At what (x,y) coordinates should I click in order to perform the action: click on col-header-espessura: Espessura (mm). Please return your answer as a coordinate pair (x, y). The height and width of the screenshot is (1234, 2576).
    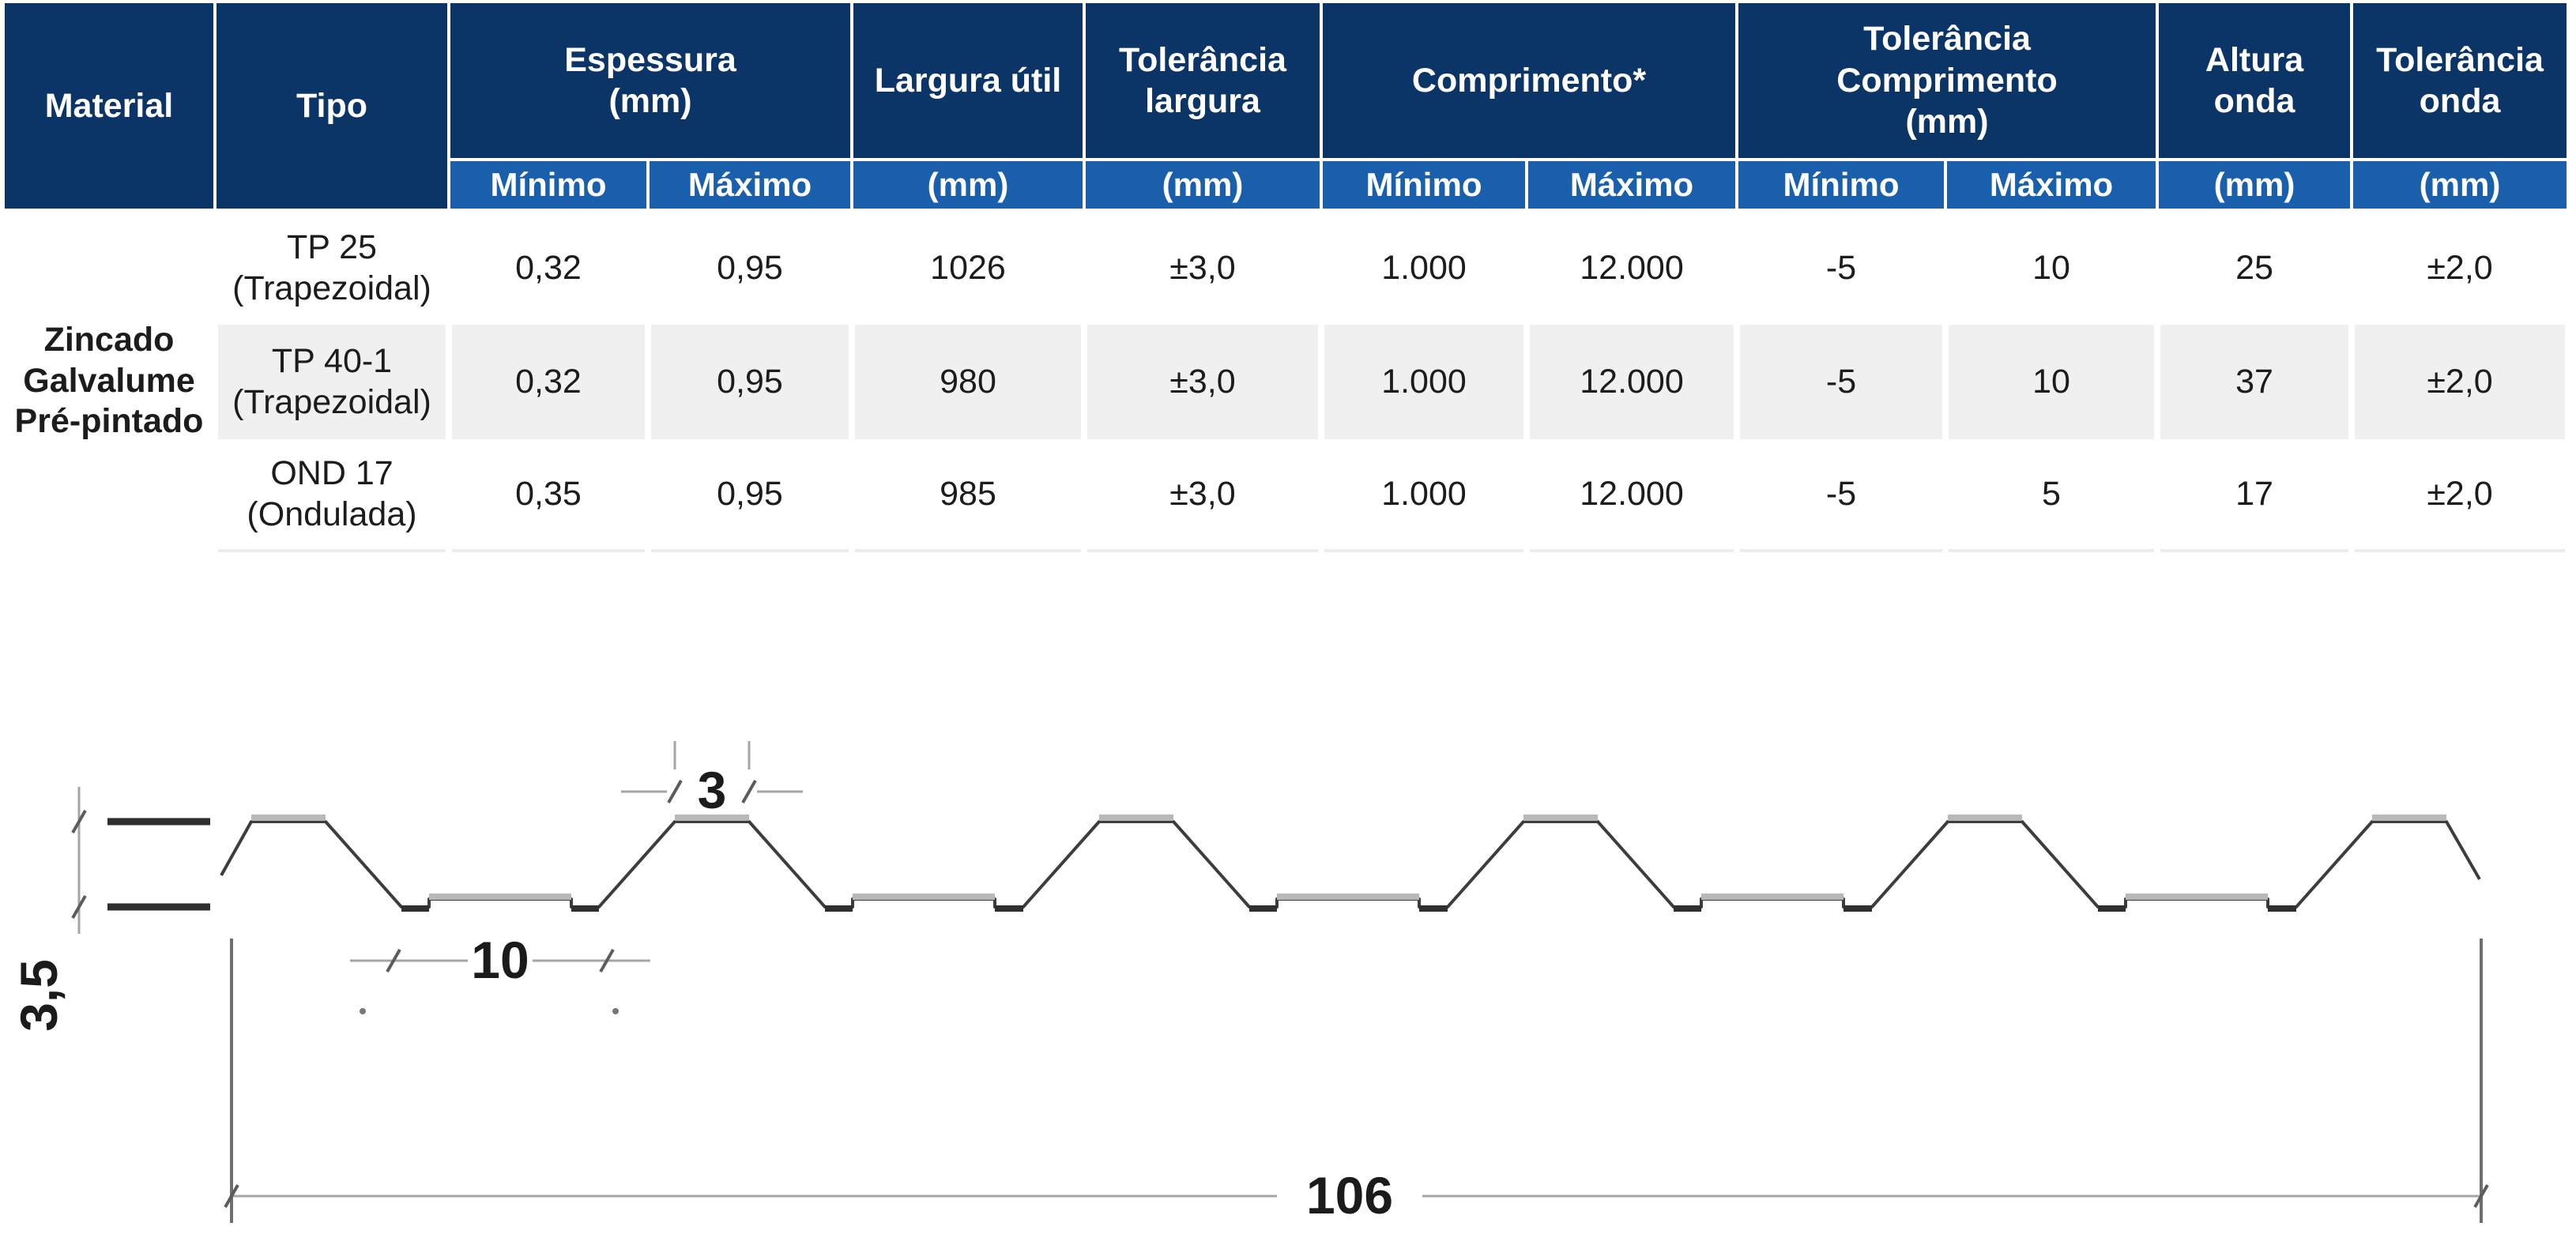
    Looking at the image, I should click on (650, 80).